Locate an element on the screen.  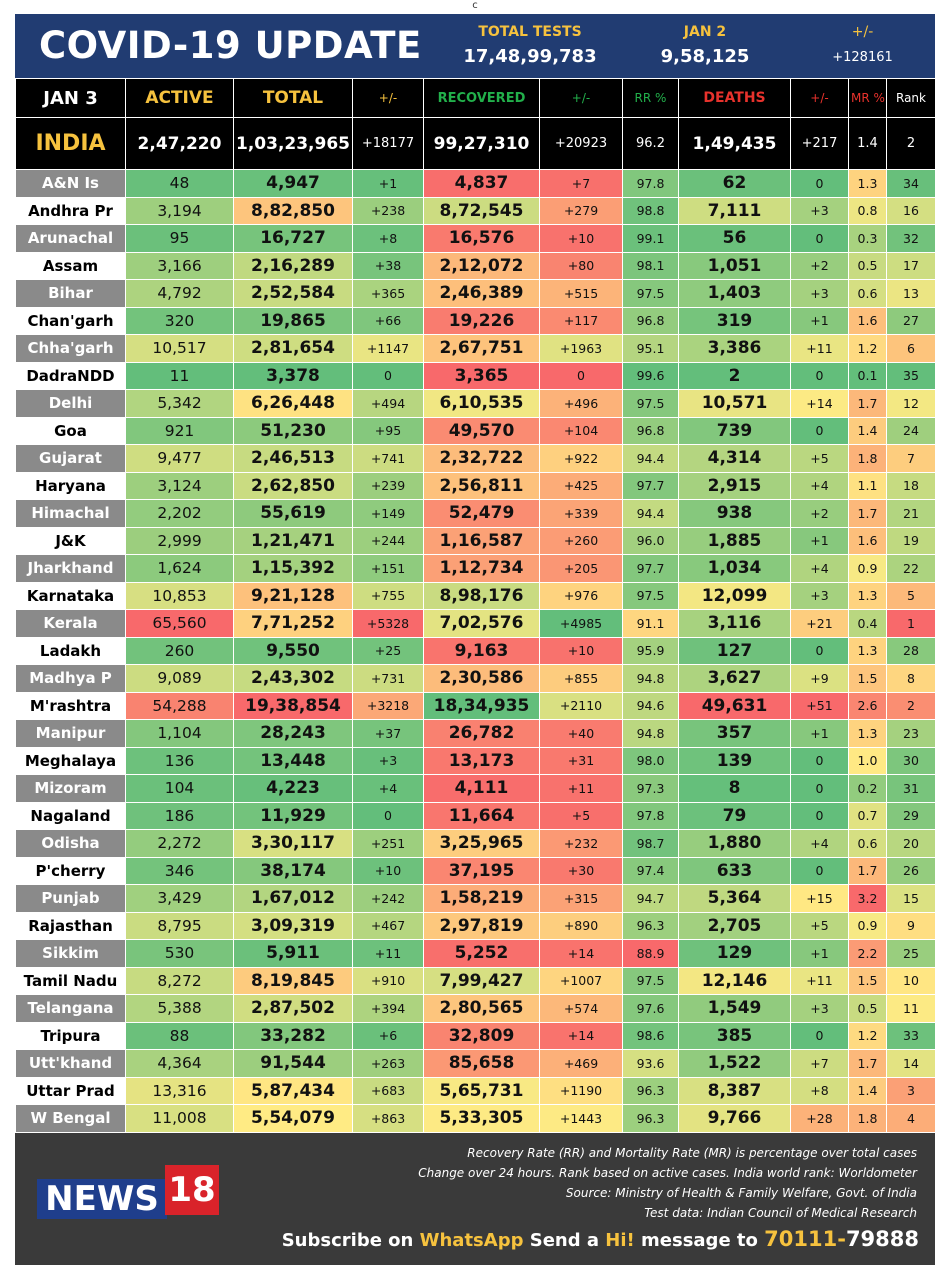
state-rr: 98.6 is located at coordinates (650, 1035).